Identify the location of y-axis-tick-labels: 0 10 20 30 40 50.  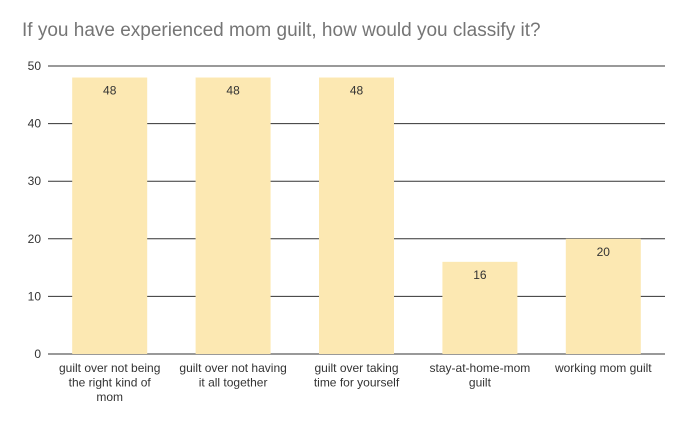
(35, 210).